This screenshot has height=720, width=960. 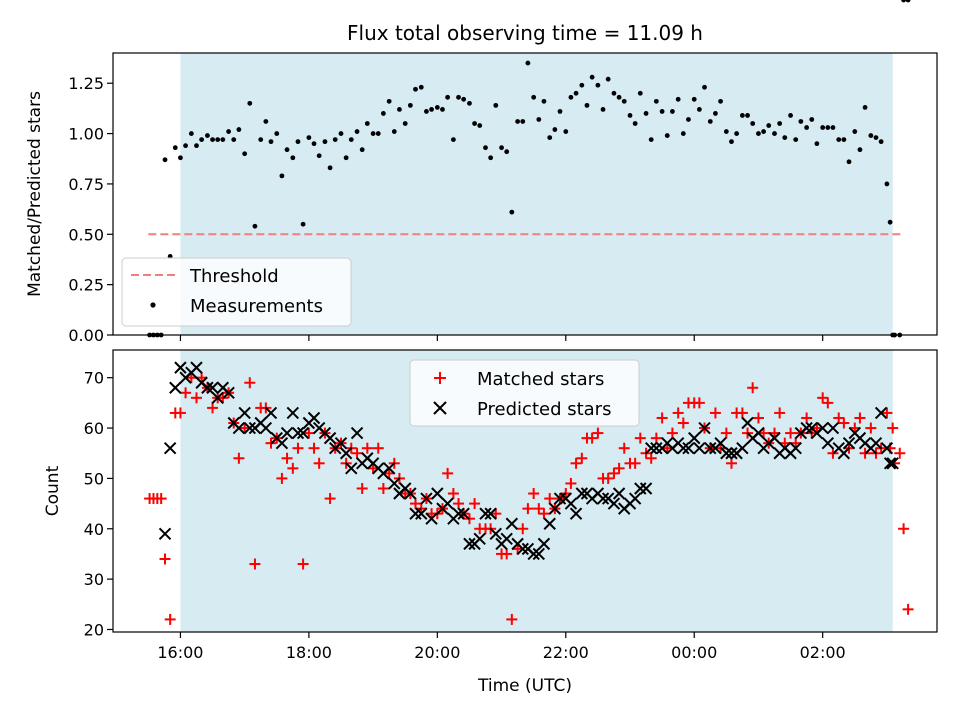 What do you see at coordinates (86, 285) in the screenshot?
I see `y-tick-label: 0.25` at bounding box center [86, 285].